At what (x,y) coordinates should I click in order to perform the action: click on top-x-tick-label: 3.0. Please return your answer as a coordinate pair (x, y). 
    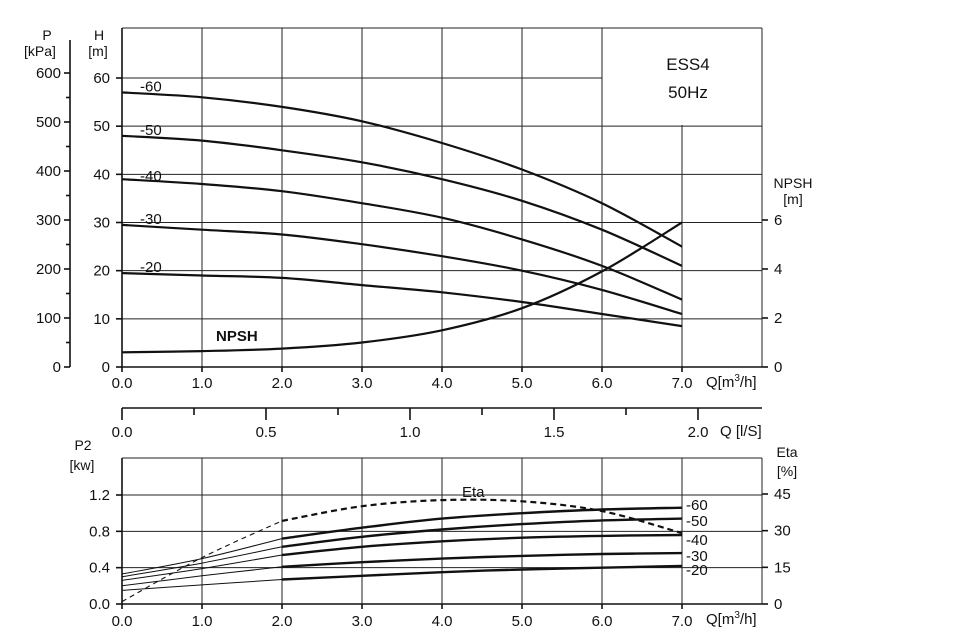
    Looking at the image, I should click on (362, 383).